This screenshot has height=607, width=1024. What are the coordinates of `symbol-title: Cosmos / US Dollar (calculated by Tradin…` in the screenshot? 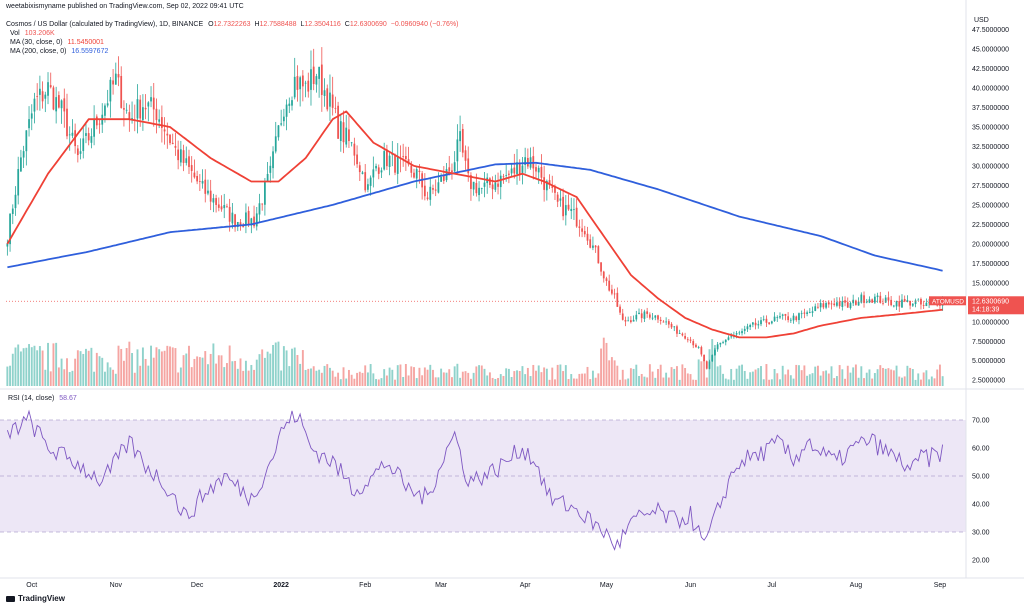 It's located at (105, 24).